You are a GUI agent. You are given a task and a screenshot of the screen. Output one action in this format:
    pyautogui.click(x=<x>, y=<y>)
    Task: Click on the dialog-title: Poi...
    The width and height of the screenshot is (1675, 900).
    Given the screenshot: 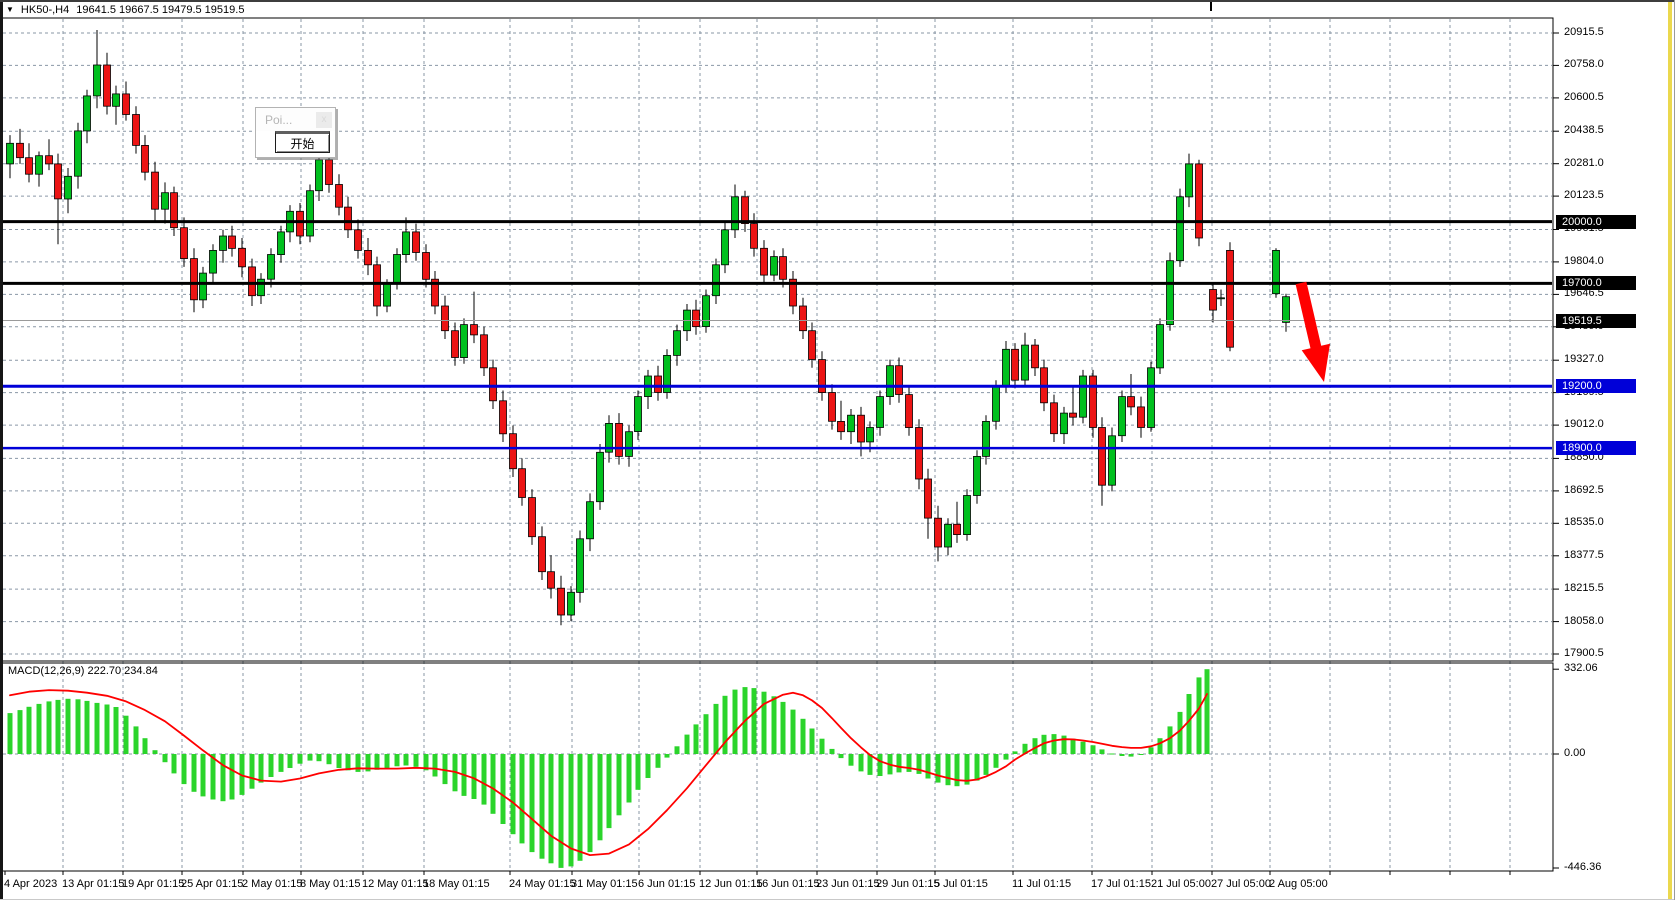 What is the action you would take?
    pyautogui.click(x=279, y=119)
    